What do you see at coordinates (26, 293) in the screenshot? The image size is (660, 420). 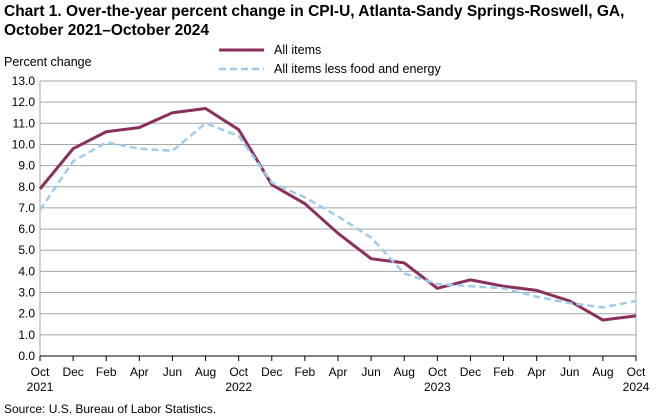 I see `y-tick-label: 3.0` at bounding box center [26, 293].